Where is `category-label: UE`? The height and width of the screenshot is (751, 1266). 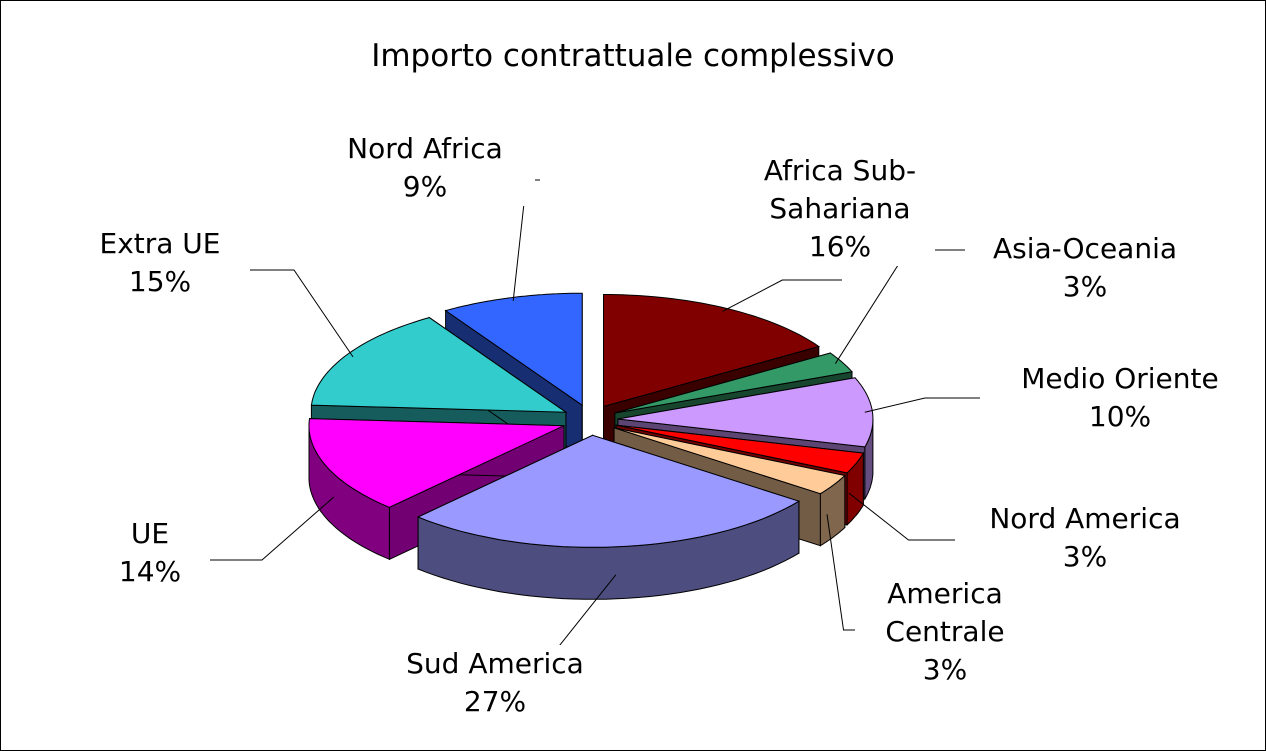 category-label: UE is located at coordinates (150, 533).